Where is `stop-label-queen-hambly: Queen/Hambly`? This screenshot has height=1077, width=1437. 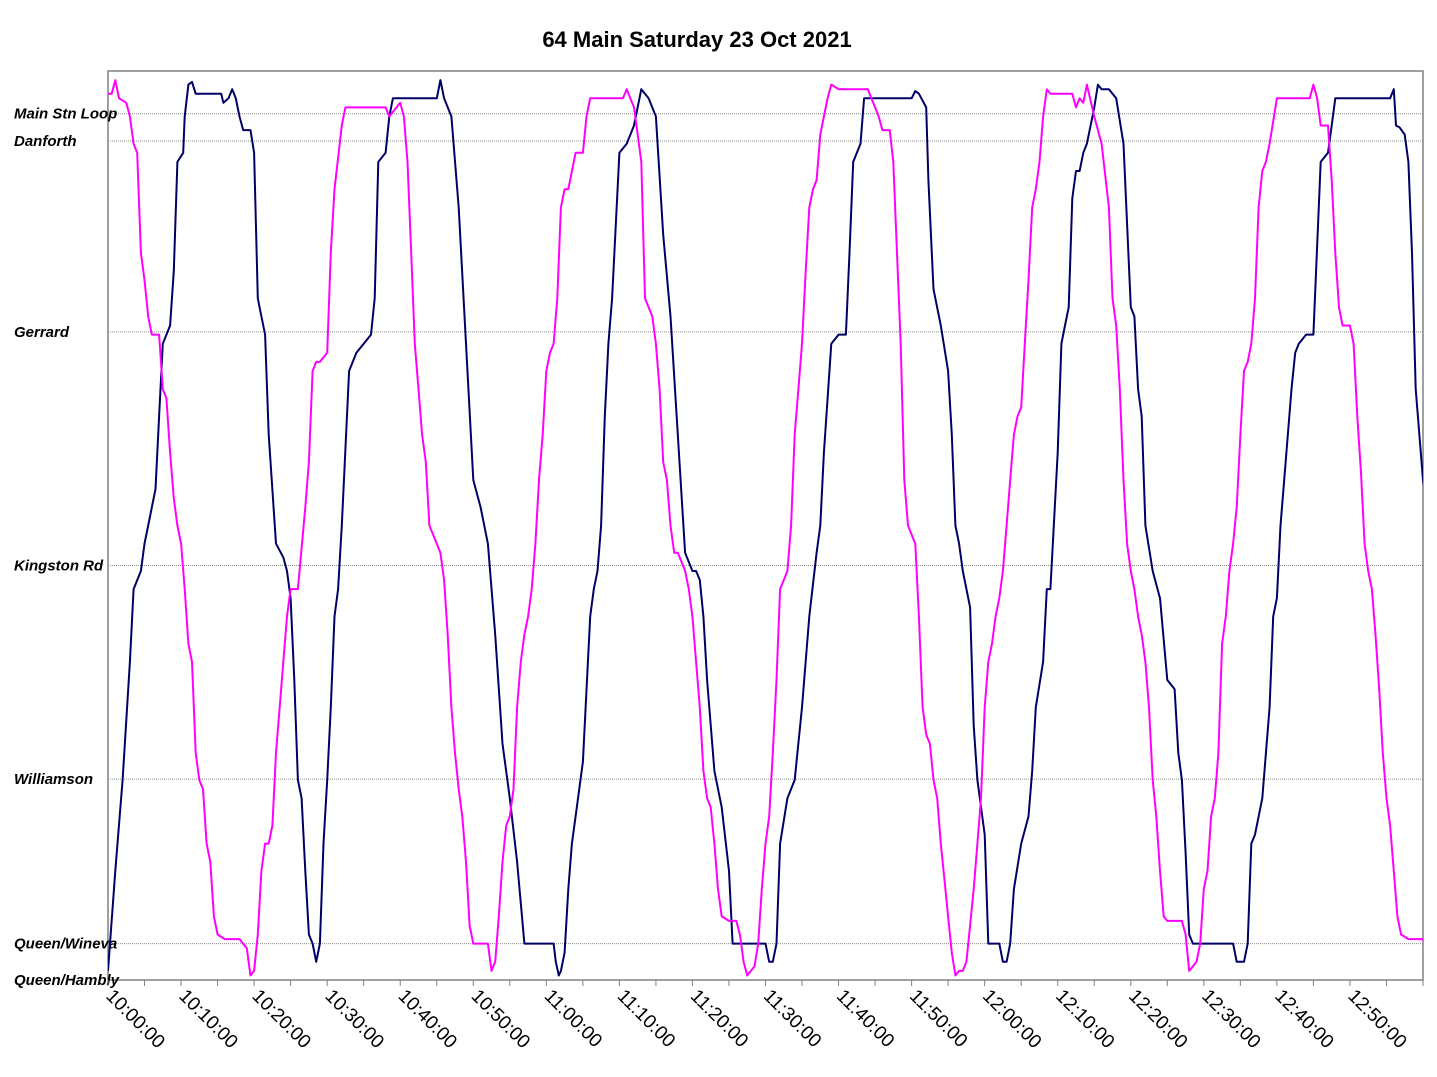
stop-label-queen-hambly: Queen/Hambly is located at coordinates (67, 980).